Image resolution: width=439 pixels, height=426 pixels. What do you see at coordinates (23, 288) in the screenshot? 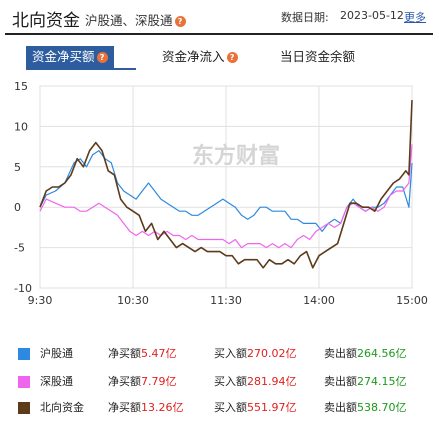
I see `y-tick-label: -10` at bounding box center [23, 288].